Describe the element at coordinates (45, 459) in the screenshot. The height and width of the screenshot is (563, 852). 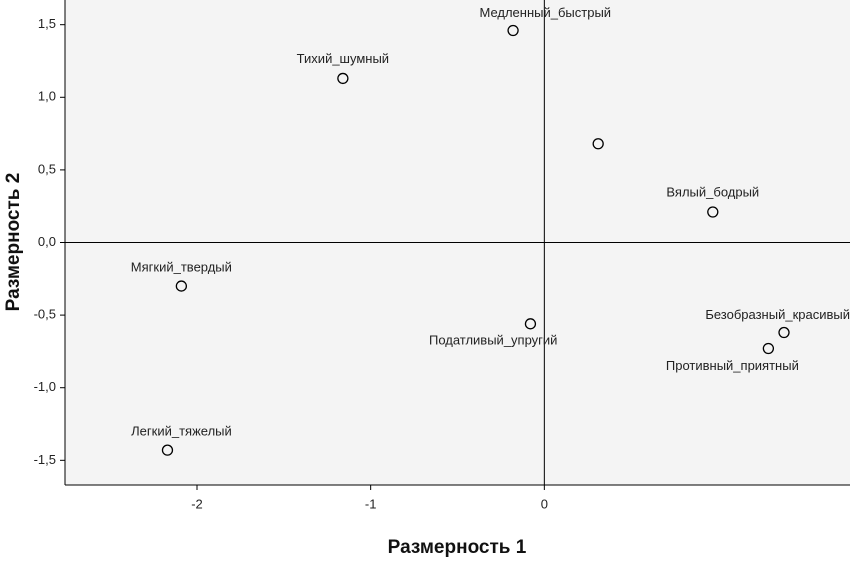
I see `y-tick-label: -1,5` at that location.